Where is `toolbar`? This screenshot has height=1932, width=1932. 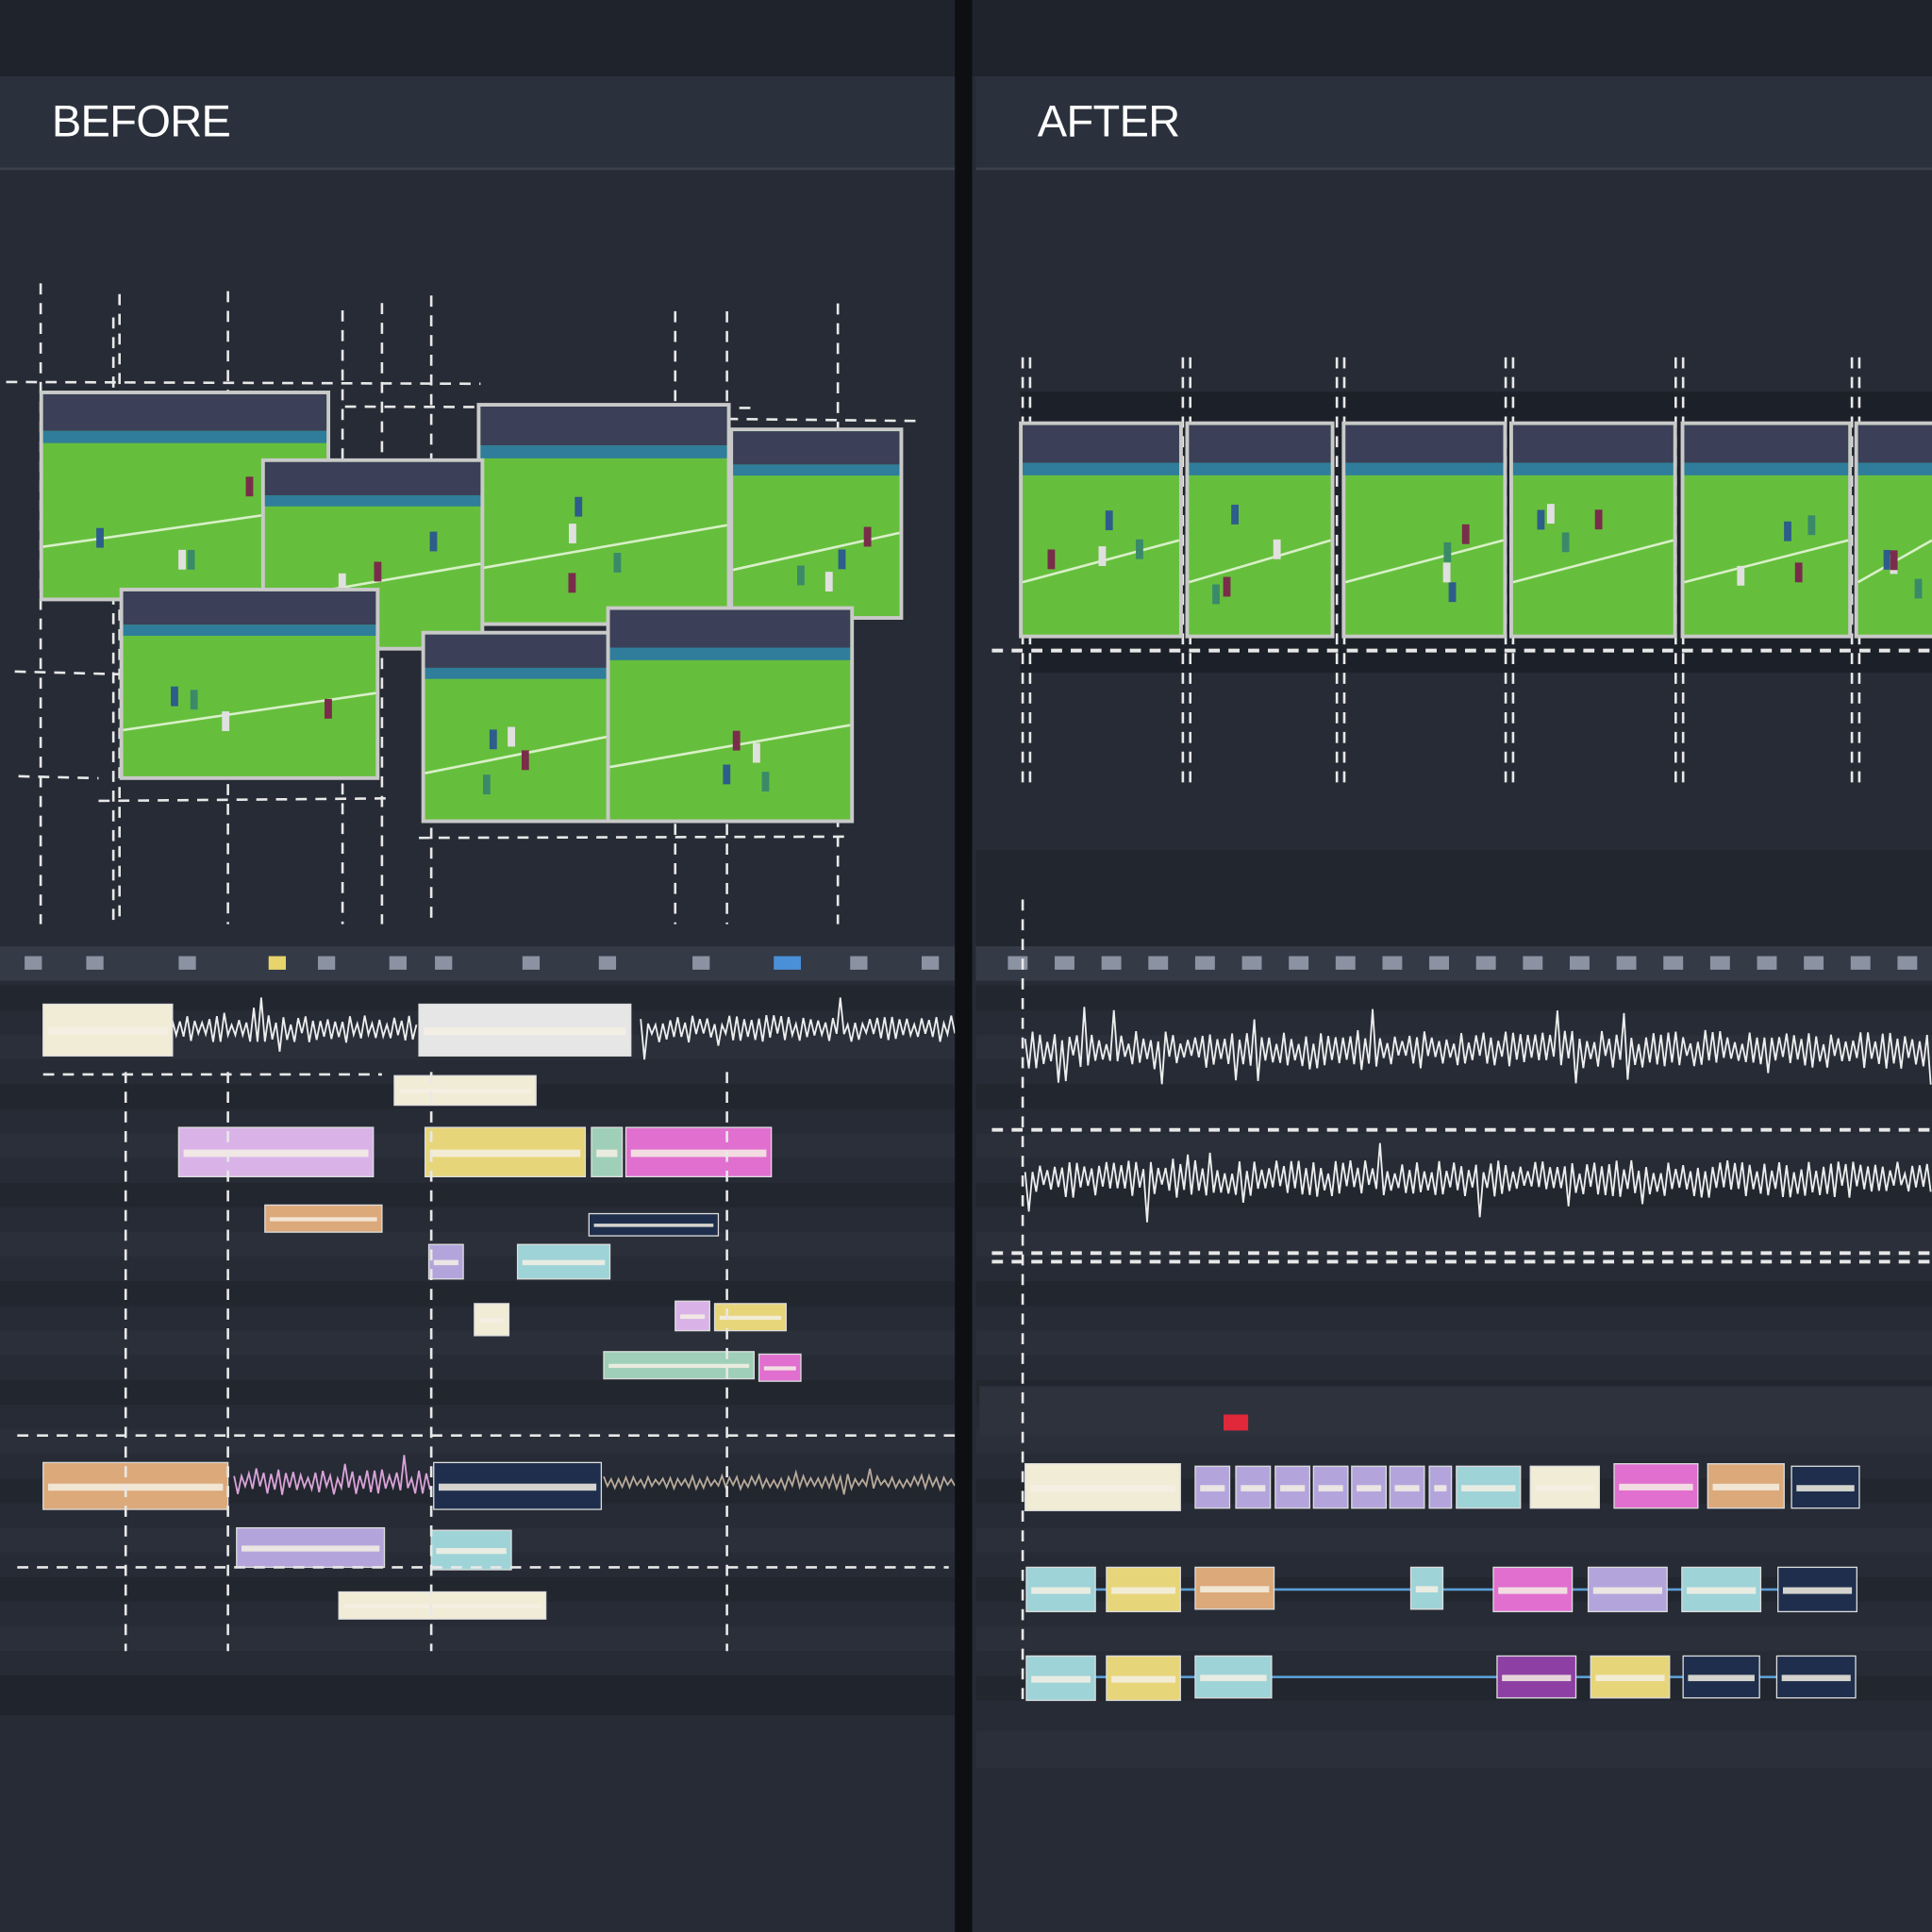 toolbar is located at coordinates (478, 964).